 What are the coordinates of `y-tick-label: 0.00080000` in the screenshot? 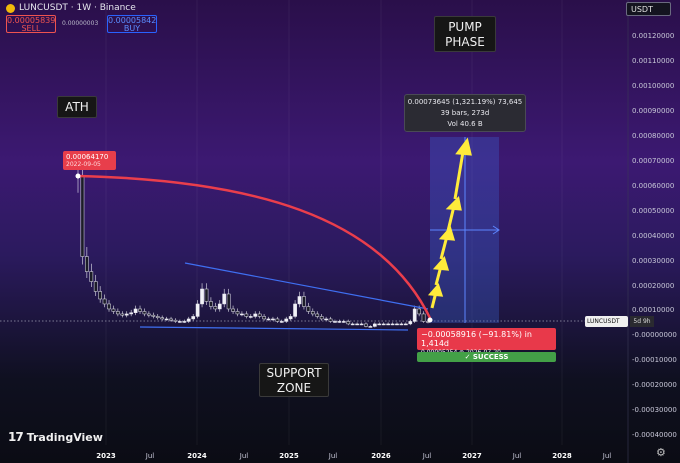 It's located at (653, 135).